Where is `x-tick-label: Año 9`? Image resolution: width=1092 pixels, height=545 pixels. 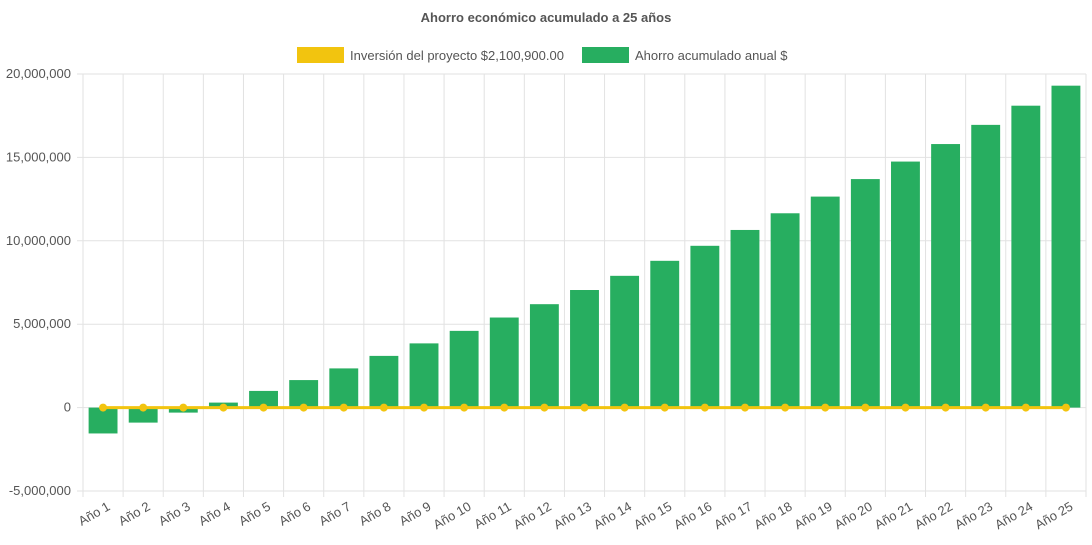
x-tick-label: Año 9 is located at coordinates (415, 514).